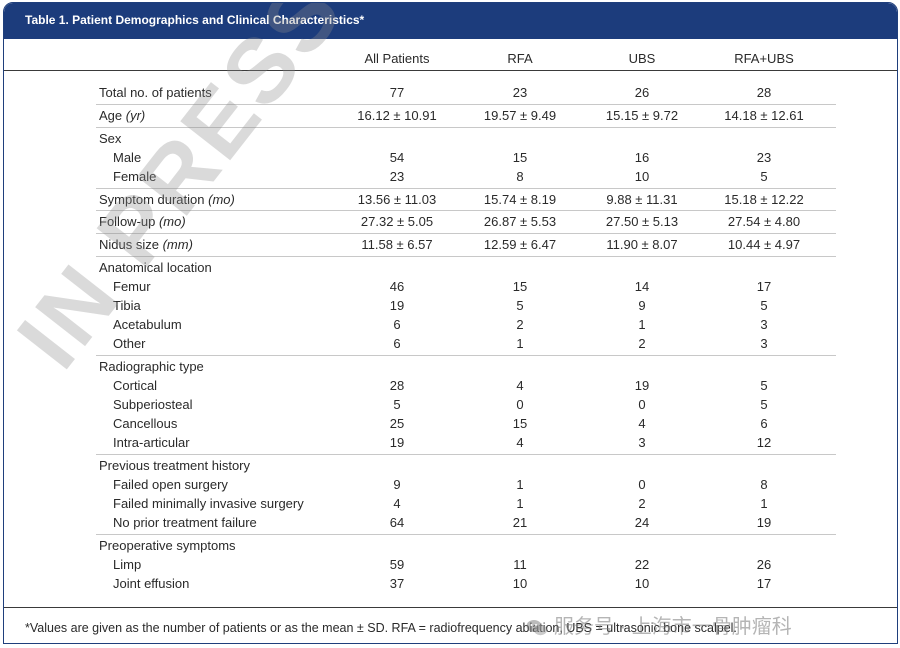 This screenshot has height=648, width=900. I want to click on table-subrow: Acetabulum 6 2 1 3, so click(450, 326).